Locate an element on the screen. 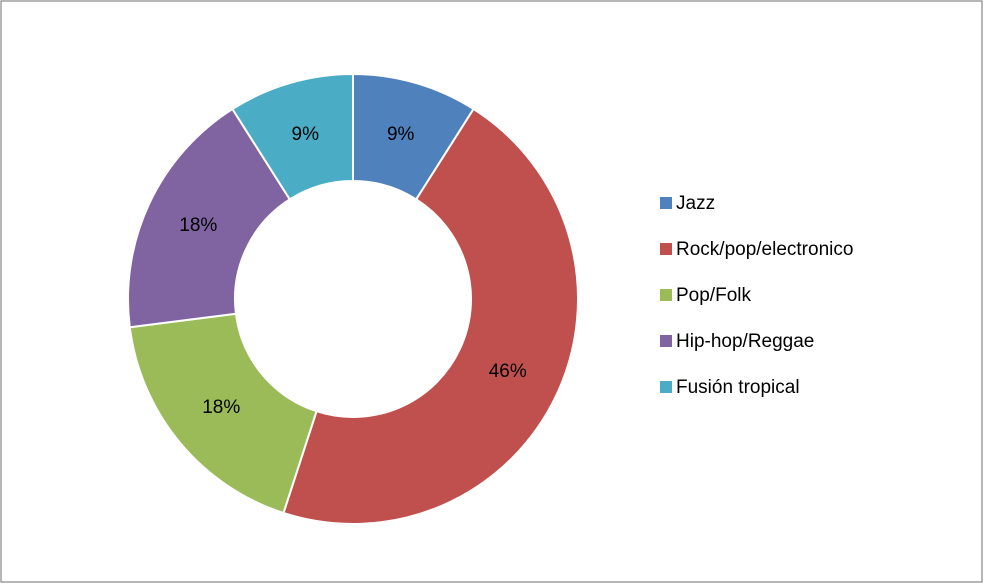 The height and width of the screenshot is (584, 984). legend-label: Fusión tropical is located at coordinates (738, 387).